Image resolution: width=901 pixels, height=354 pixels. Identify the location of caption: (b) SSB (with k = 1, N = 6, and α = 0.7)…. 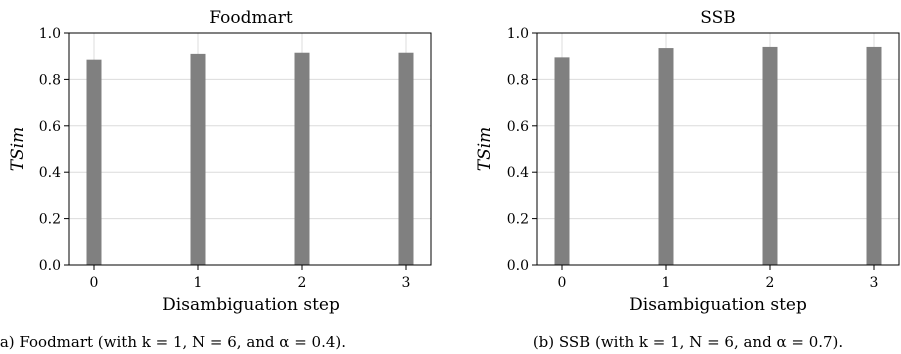
(688, 342).